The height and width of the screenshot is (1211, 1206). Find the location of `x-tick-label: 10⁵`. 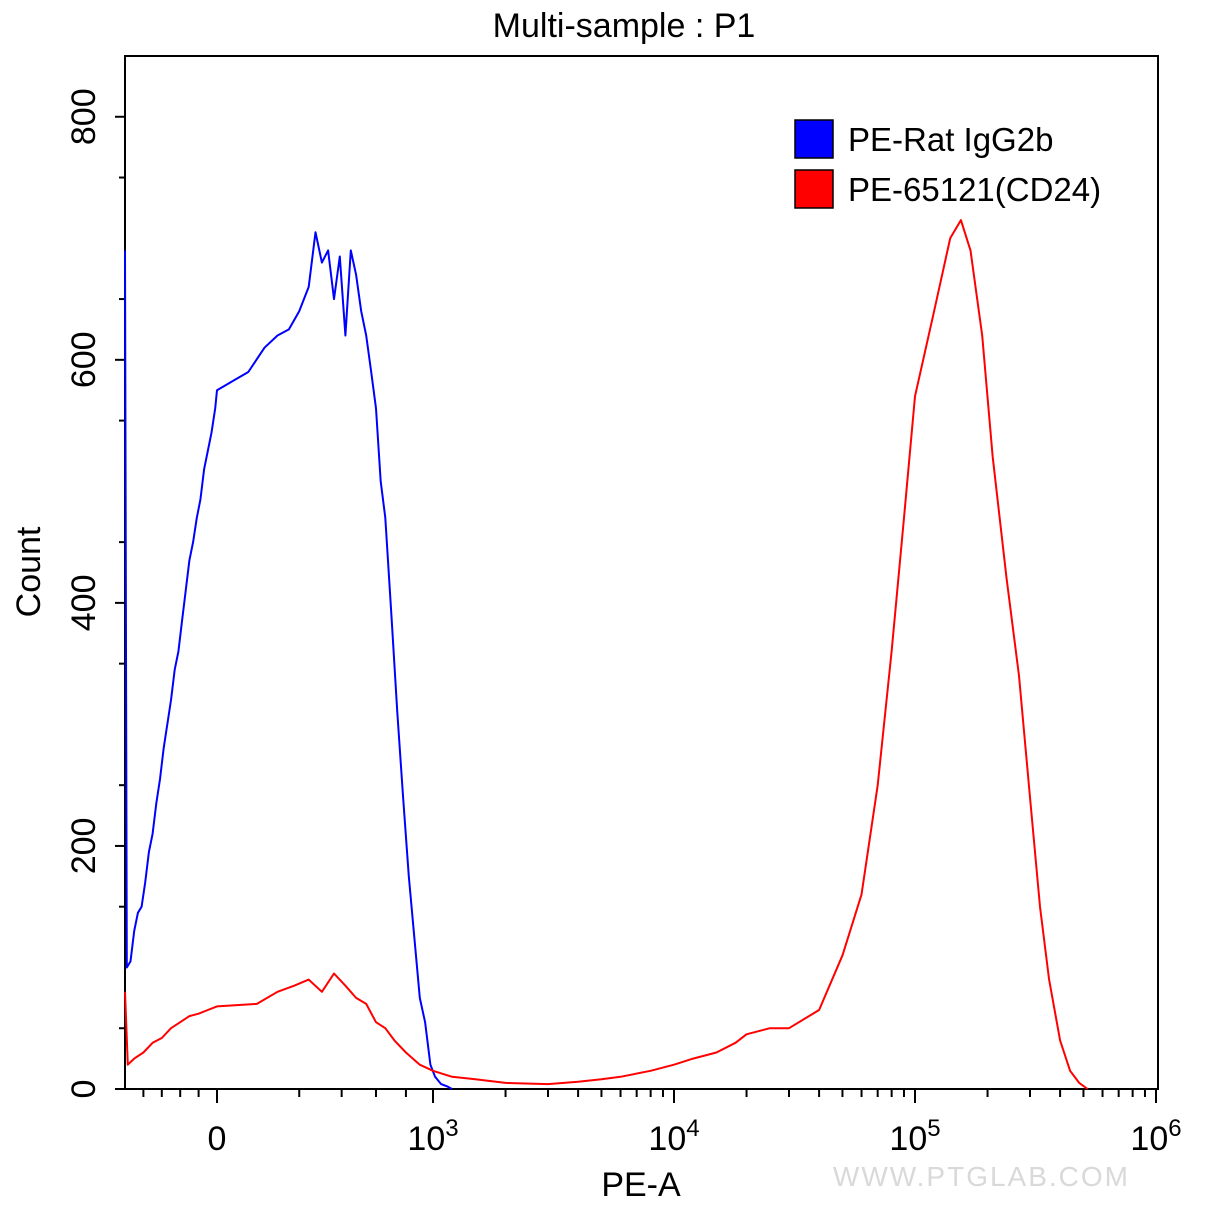

x-tick-label: 10⁵ is located at coordinates (914, 1136).